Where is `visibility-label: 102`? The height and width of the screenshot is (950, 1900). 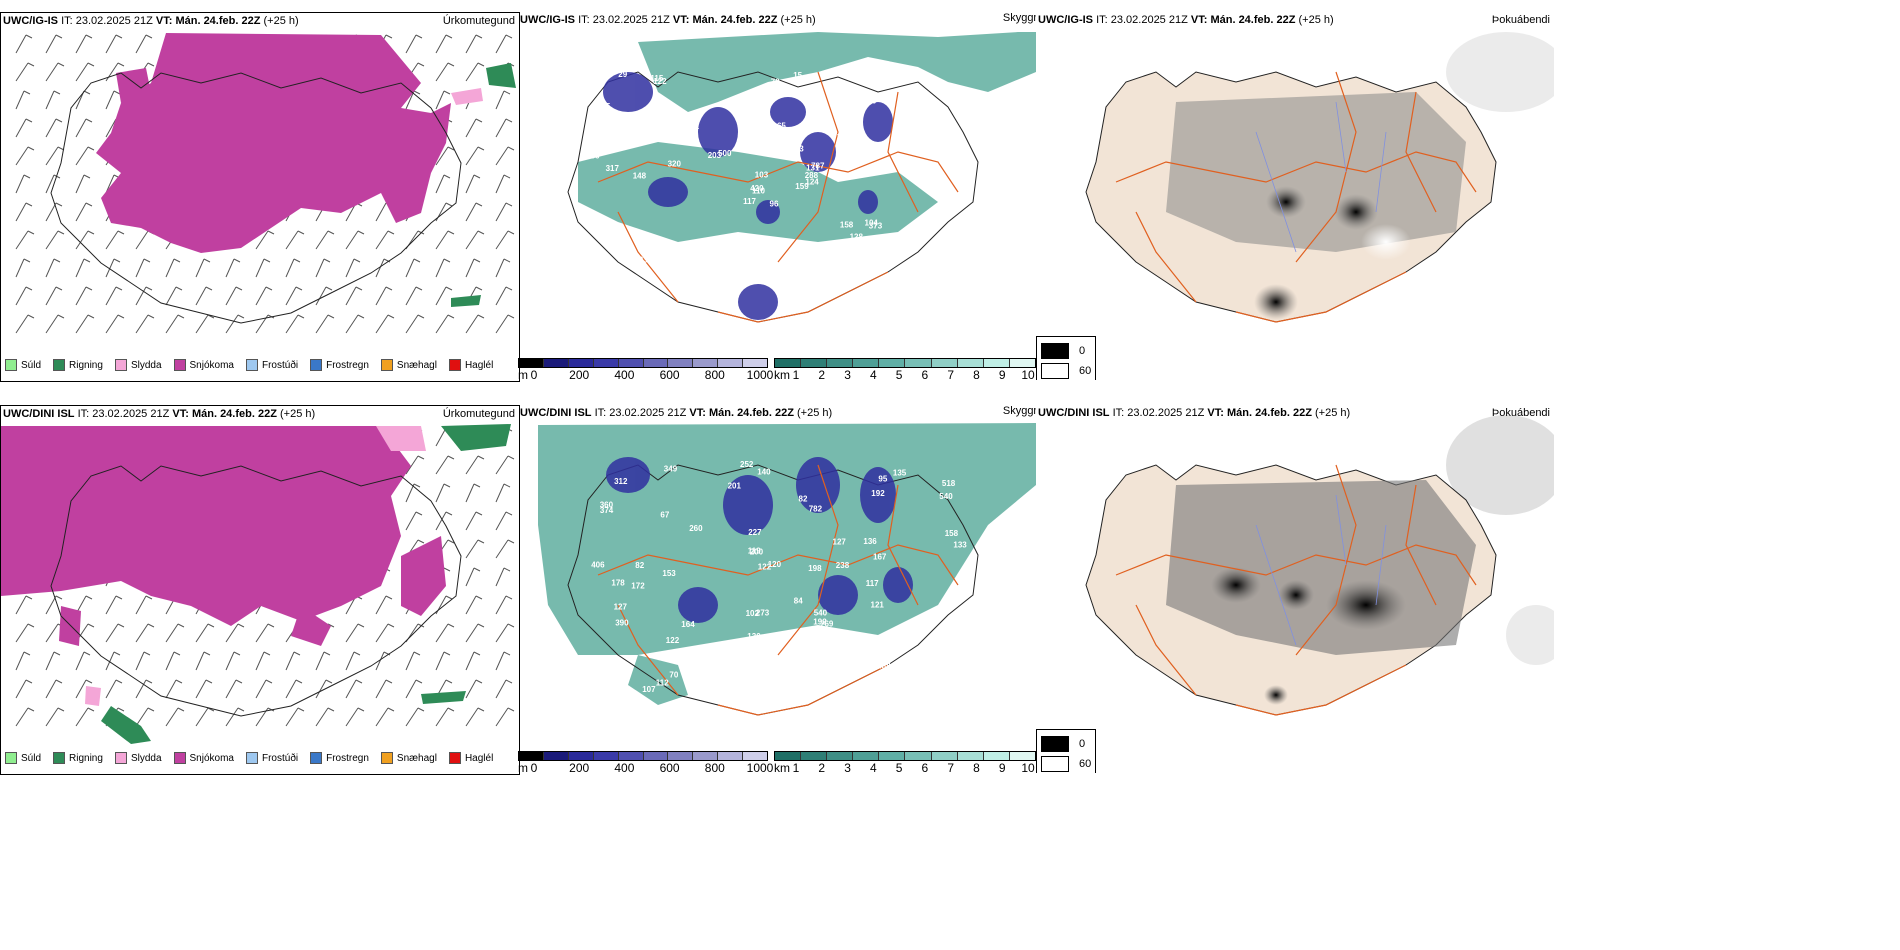
visibility-label: 102 is located at coordinates (753, 613).